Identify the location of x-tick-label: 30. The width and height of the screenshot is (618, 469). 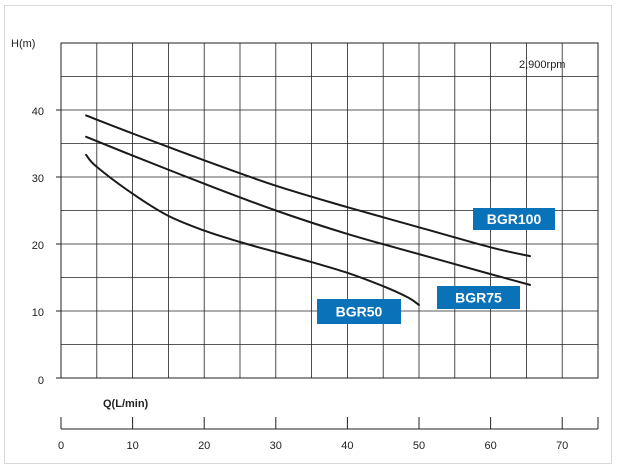
(276, 446).